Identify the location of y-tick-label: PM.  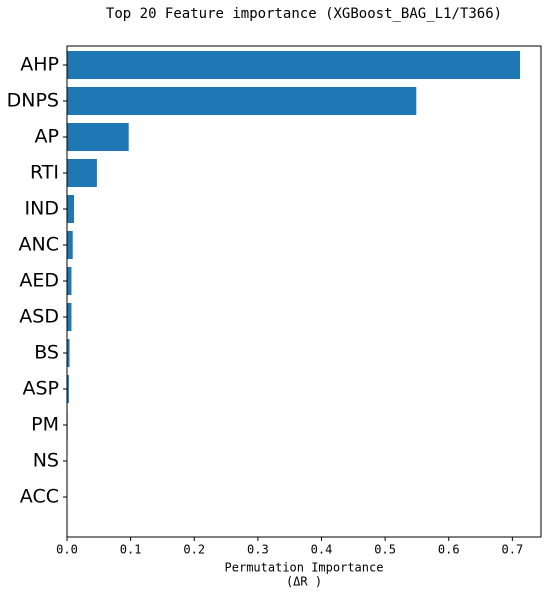
(45, 425).